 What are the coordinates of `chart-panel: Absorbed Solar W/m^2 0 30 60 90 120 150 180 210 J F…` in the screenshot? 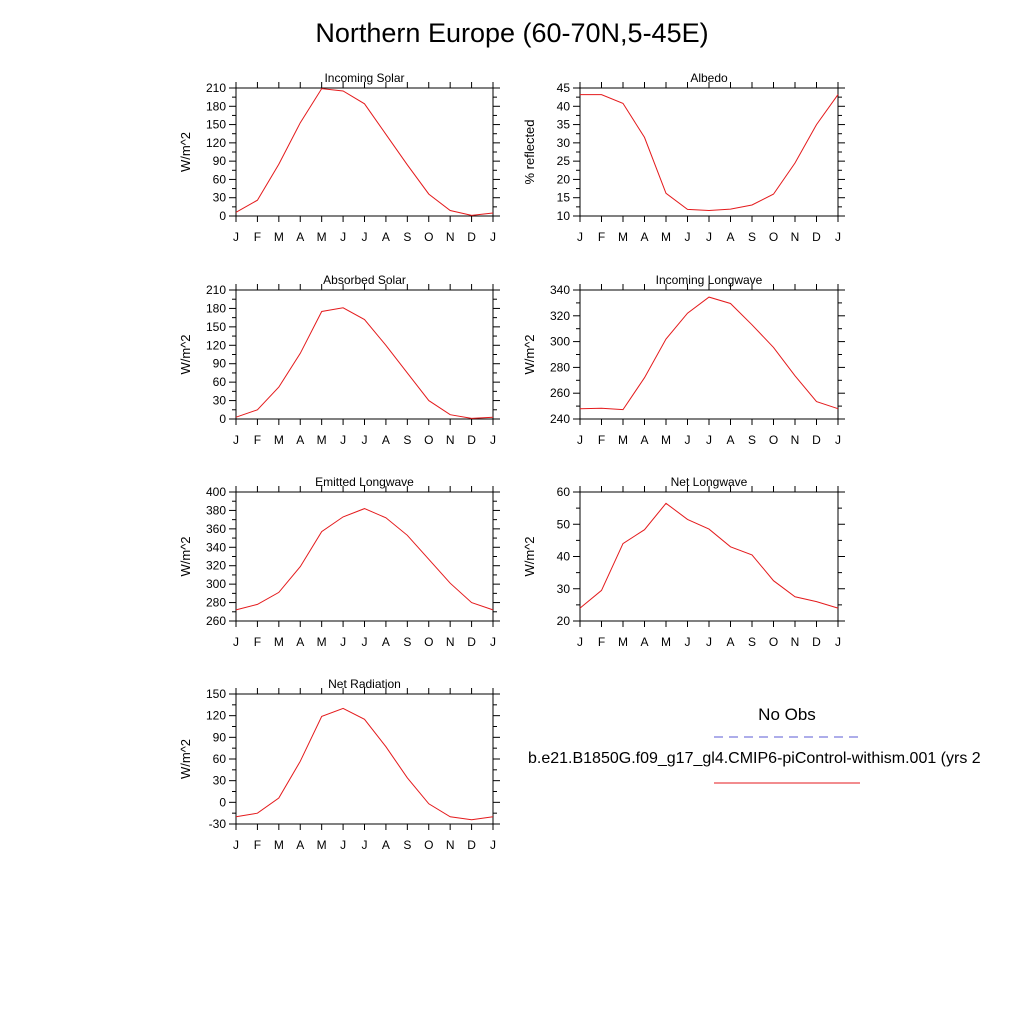 It's located at (339, 360).